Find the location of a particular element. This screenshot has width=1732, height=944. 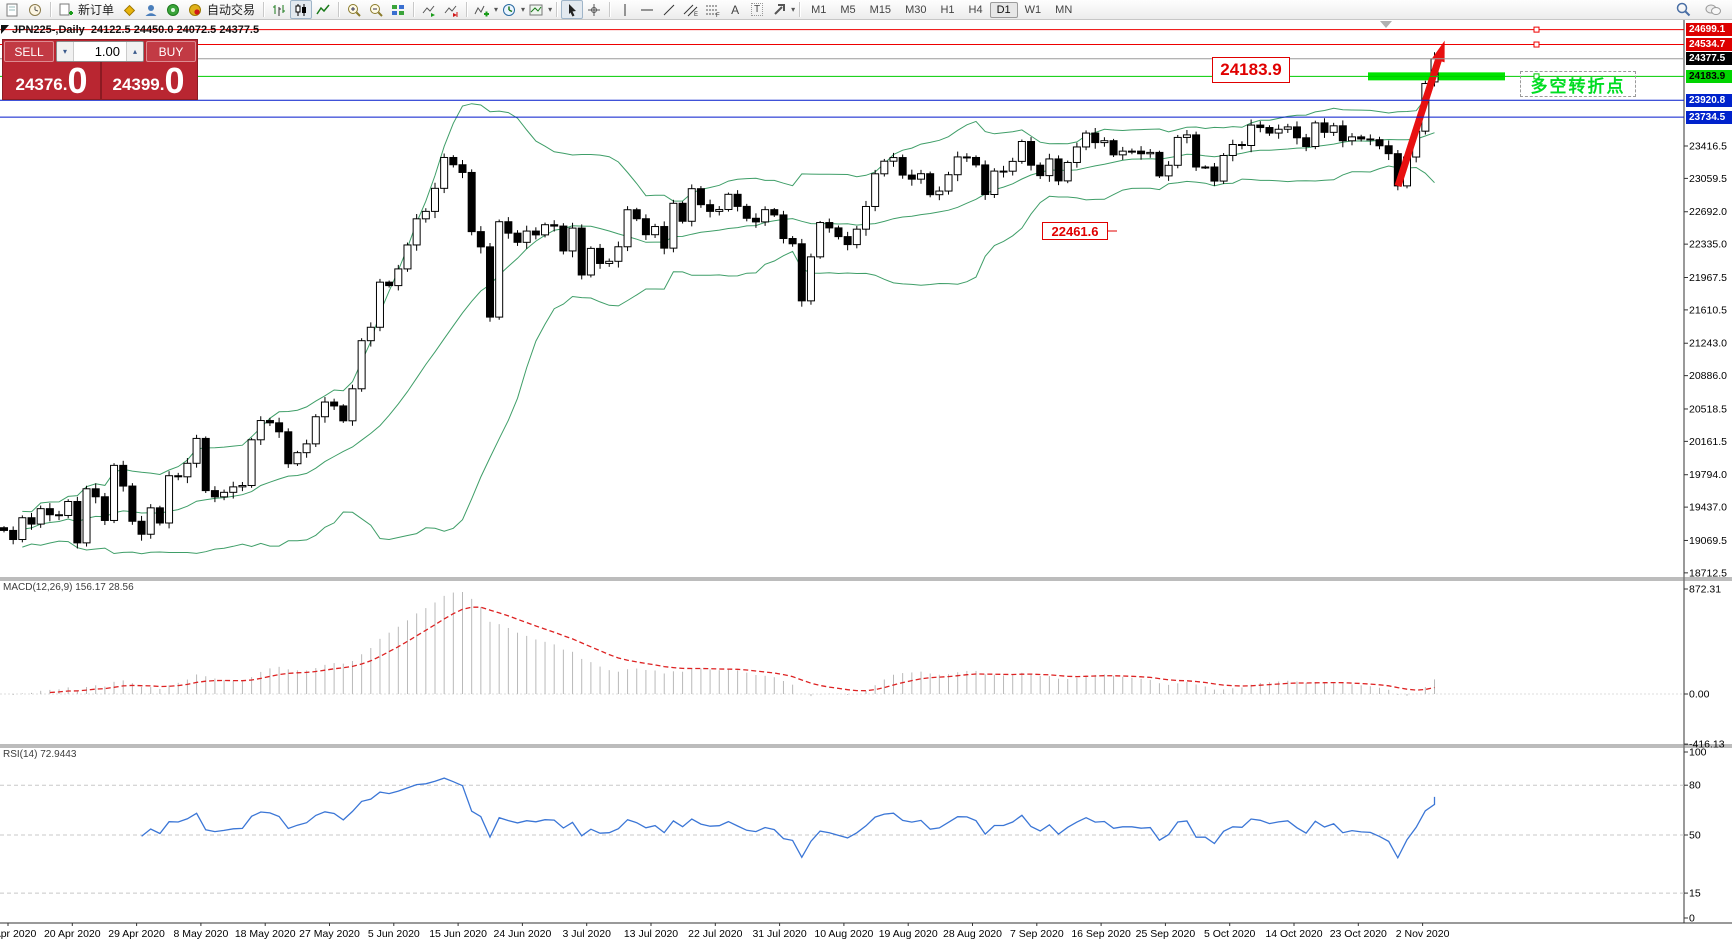

date-label: 23 Oct 2020 is located at coordinates (1358, 934).